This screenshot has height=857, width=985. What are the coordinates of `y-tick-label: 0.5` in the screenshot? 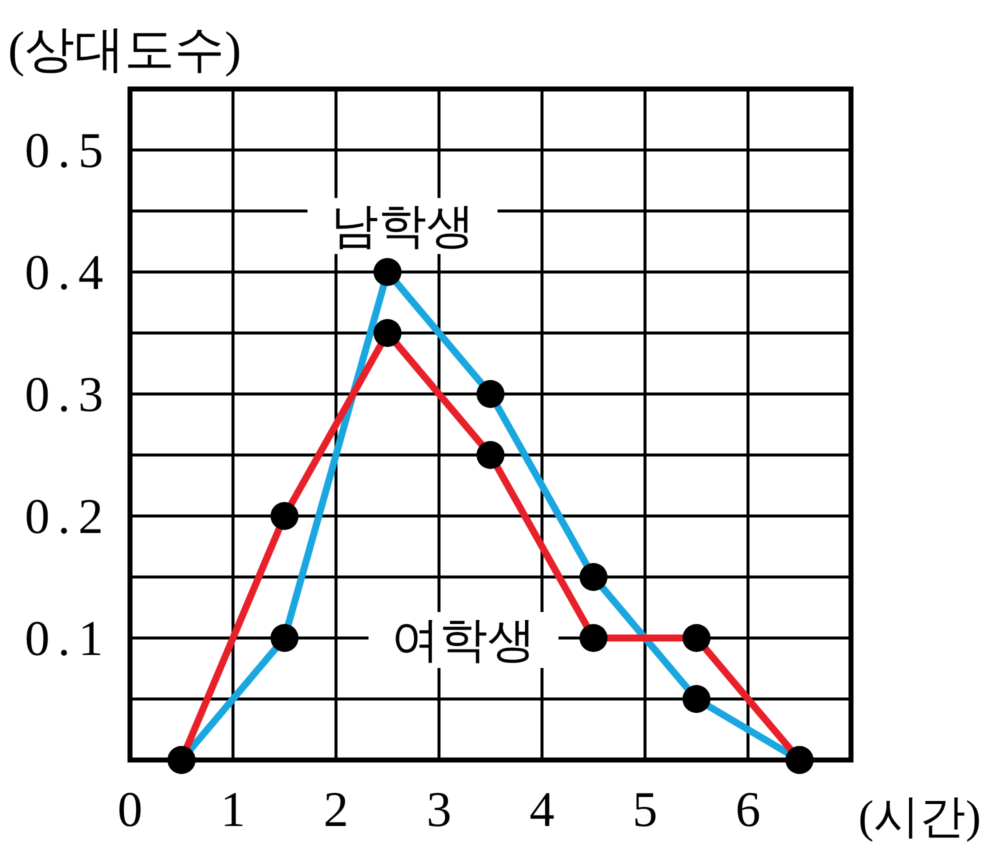 It's located at (68, 150).